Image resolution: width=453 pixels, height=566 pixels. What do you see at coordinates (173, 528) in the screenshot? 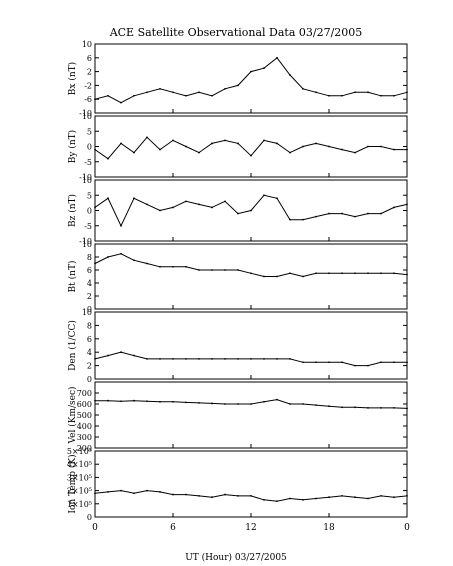
I see `x-tick-label: 6` at bounding box center [173, 528].